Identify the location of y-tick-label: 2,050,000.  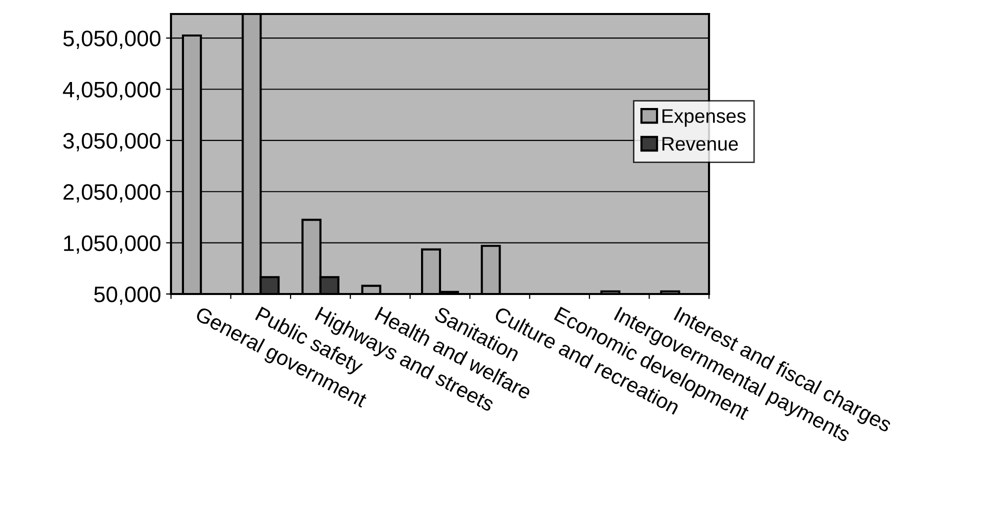
(112, 193).